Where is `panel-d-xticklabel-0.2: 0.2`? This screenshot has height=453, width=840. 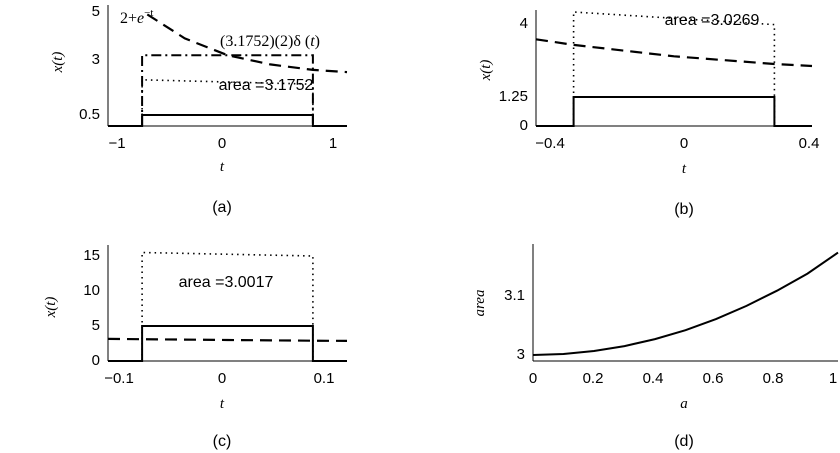 panel-d-xticklabel-0.2: 0.2 is located at coordinates (593, 378).